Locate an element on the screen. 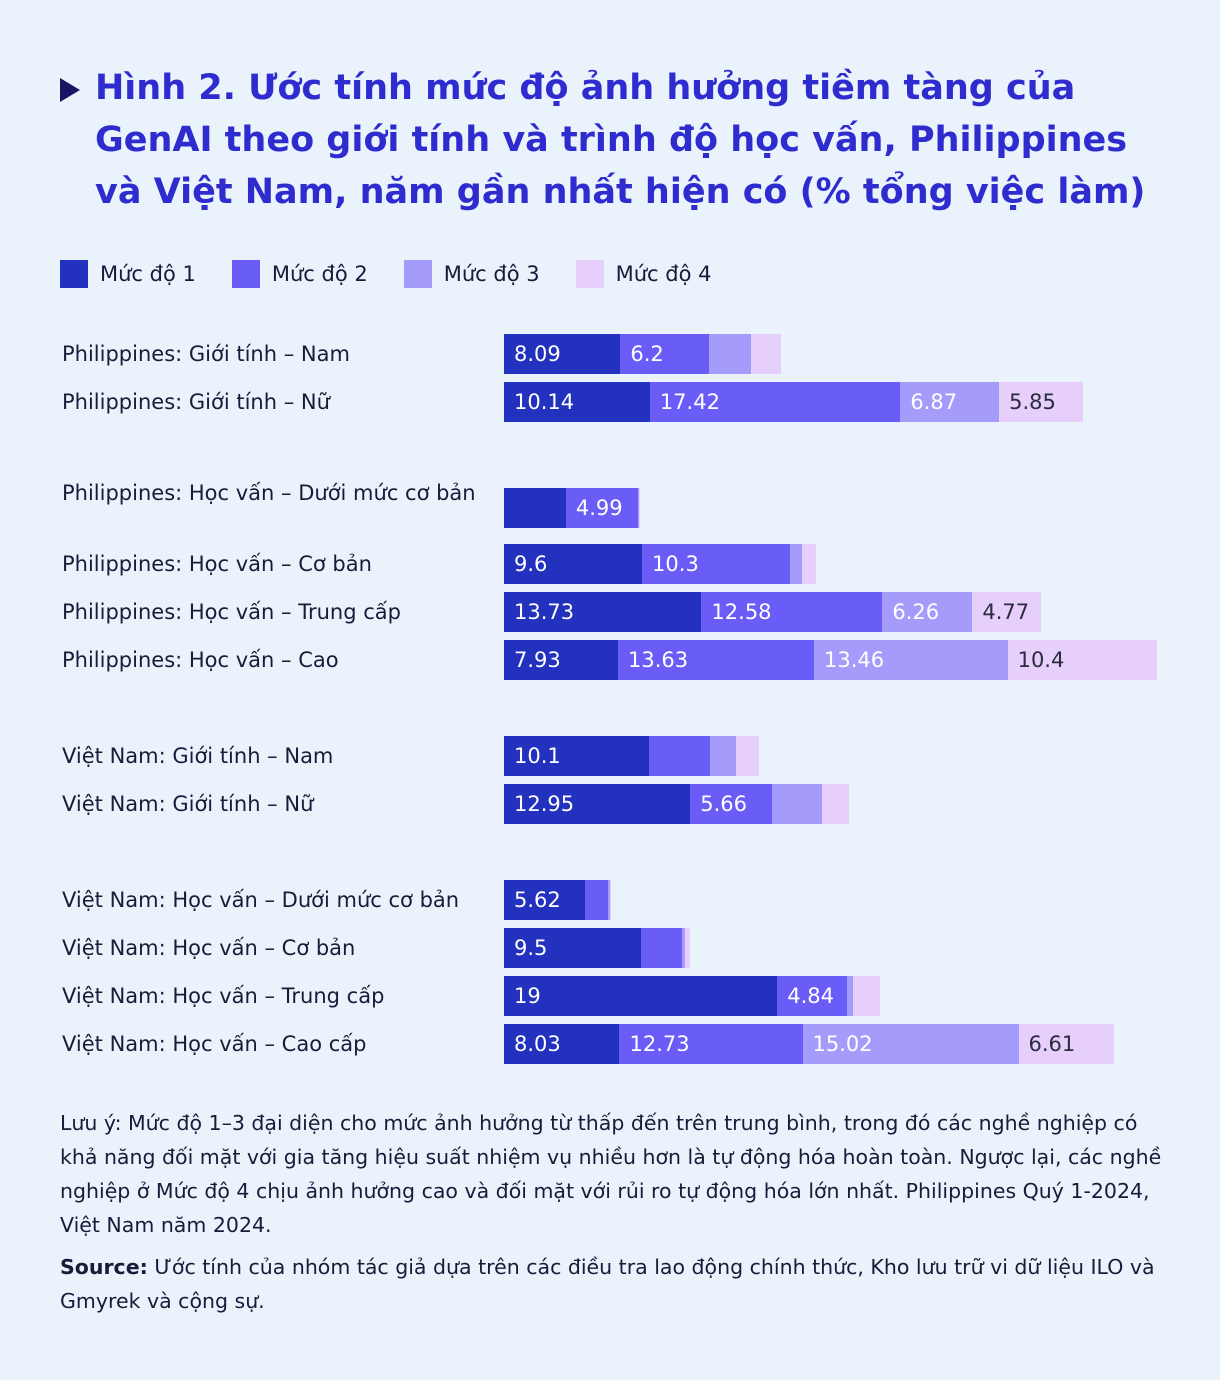  data-label-level-1: 9.5 is located at coordinates (531, 948).